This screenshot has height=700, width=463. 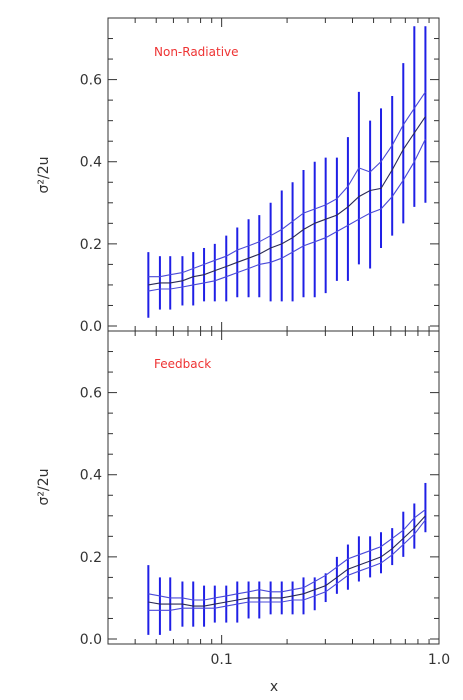 What do you see at coordinates (287, 555) in the screenshot?
I see `upper-line` at bounding box center [287, 555].